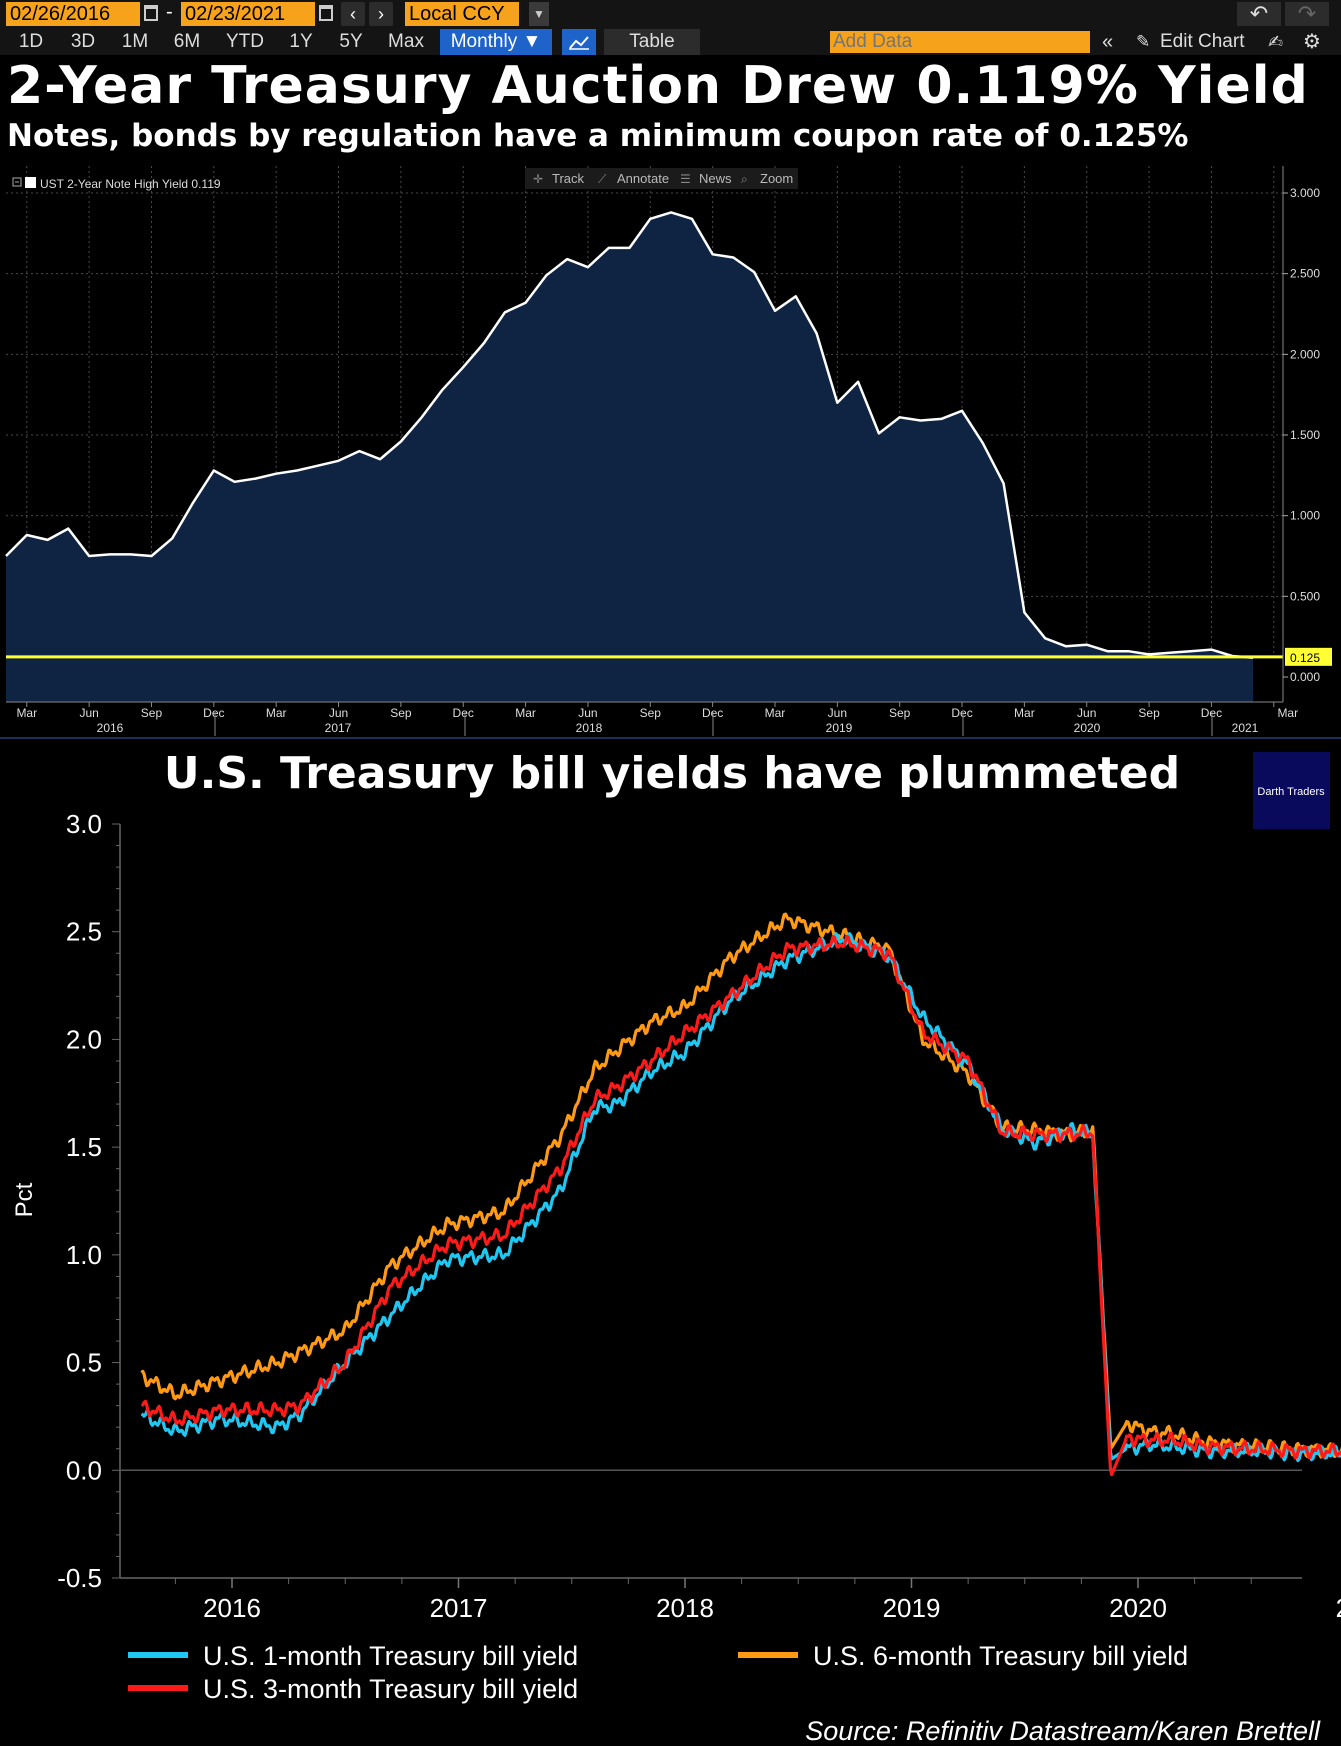  I want to click on y-tick-label: 1.500, so click(1305, 435).